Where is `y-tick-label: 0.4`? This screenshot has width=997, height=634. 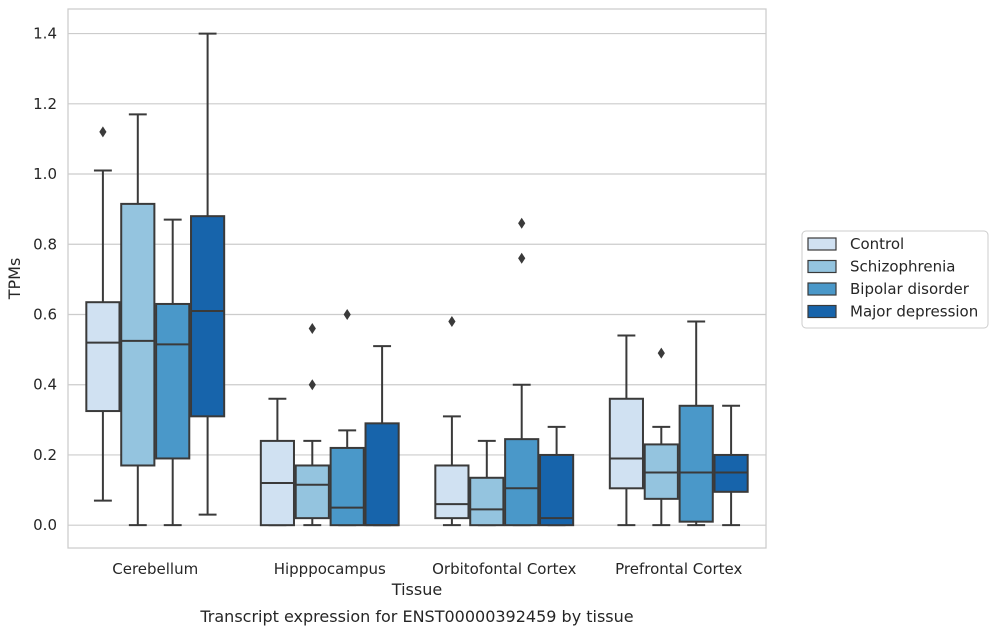
y-tick-label: 0.4 is located at coordinates (45, 385).